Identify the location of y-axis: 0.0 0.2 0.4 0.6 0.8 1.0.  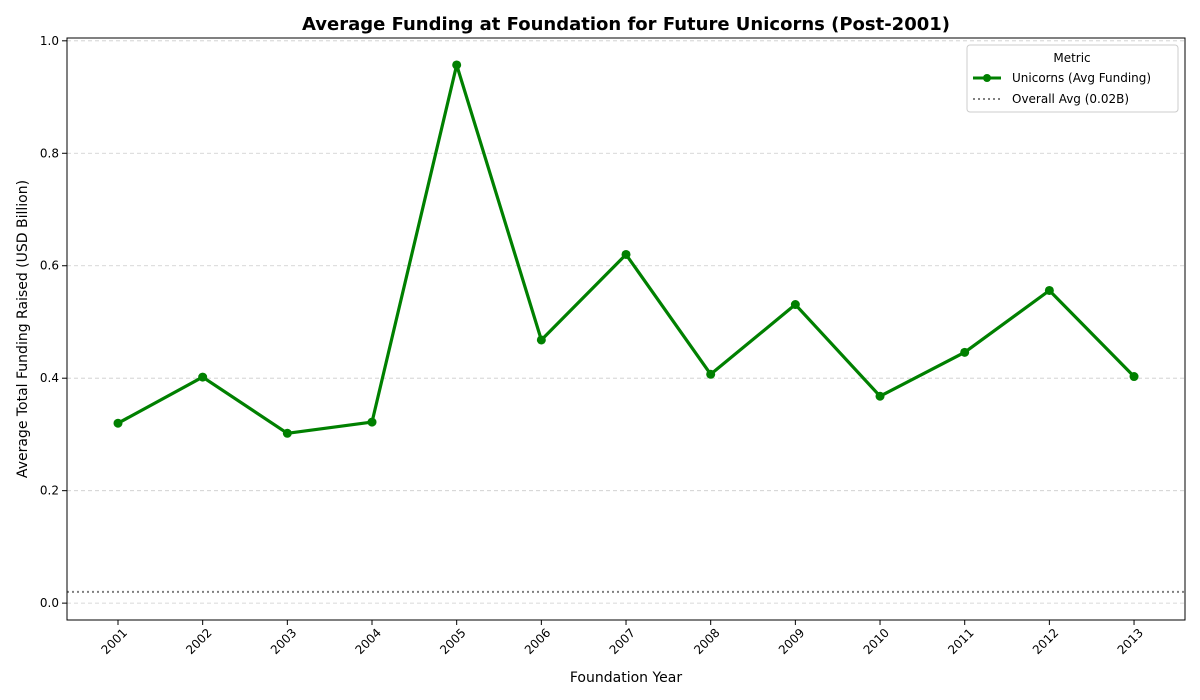
(53, 322).